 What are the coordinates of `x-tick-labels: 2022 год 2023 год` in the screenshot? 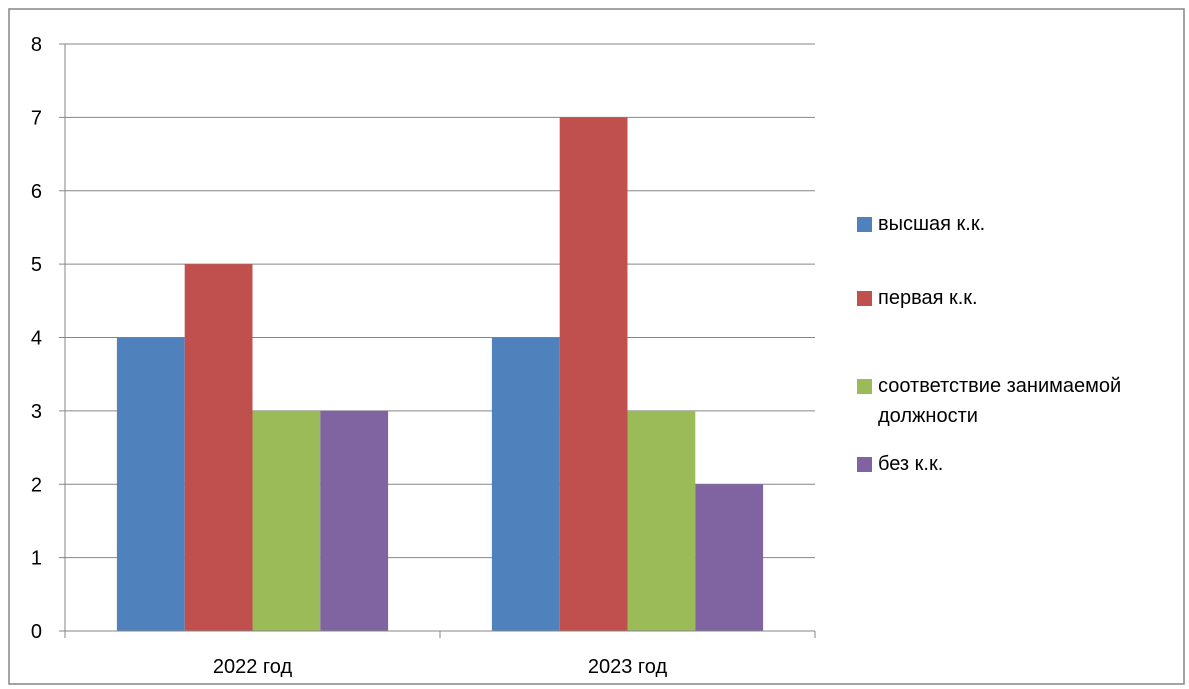 It's located at (440, 667).